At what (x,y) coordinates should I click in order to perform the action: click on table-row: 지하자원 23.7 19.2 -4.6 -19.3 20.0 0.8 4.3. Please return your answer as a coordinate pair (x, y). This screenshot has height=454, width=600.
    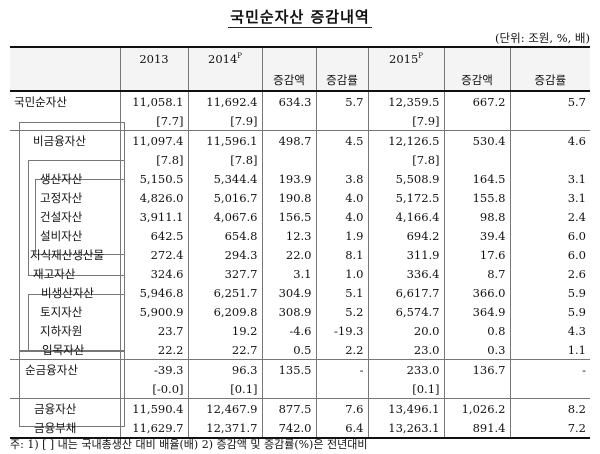
    Looking at the image, I should click on (300, 330).